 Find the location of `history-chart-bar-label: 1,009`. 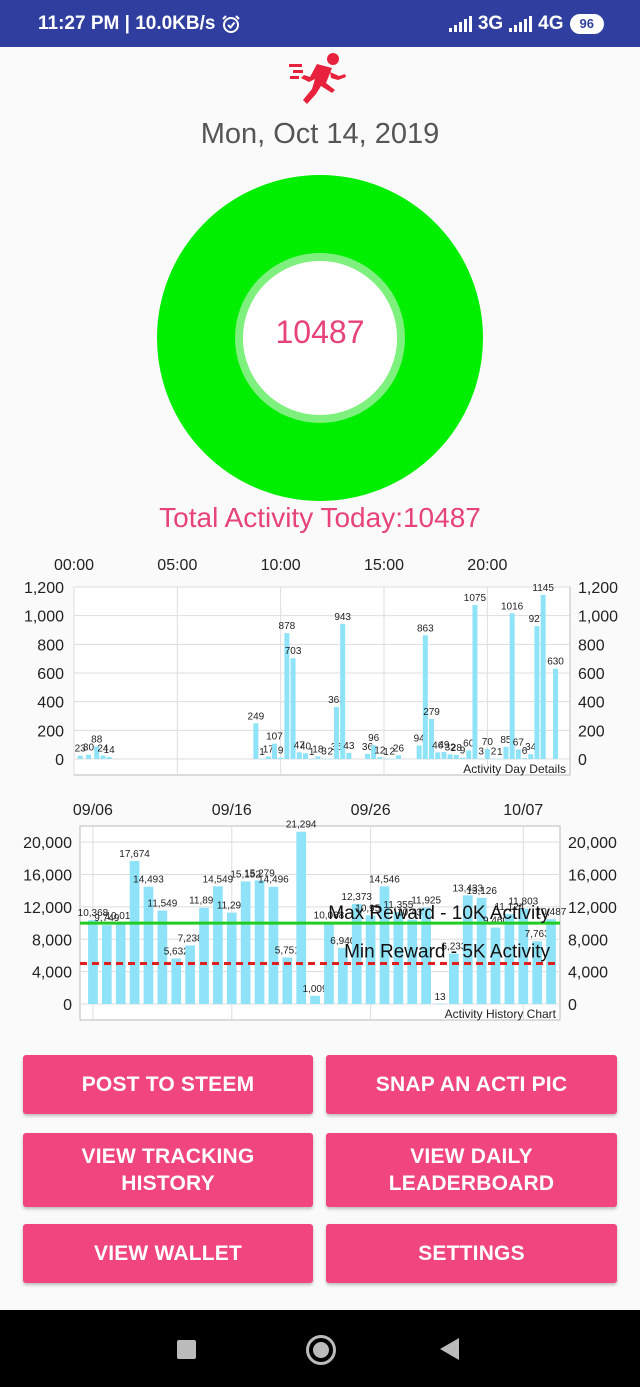

history-chart-bar-label: 1,009 is located at coordinates (315, 989).